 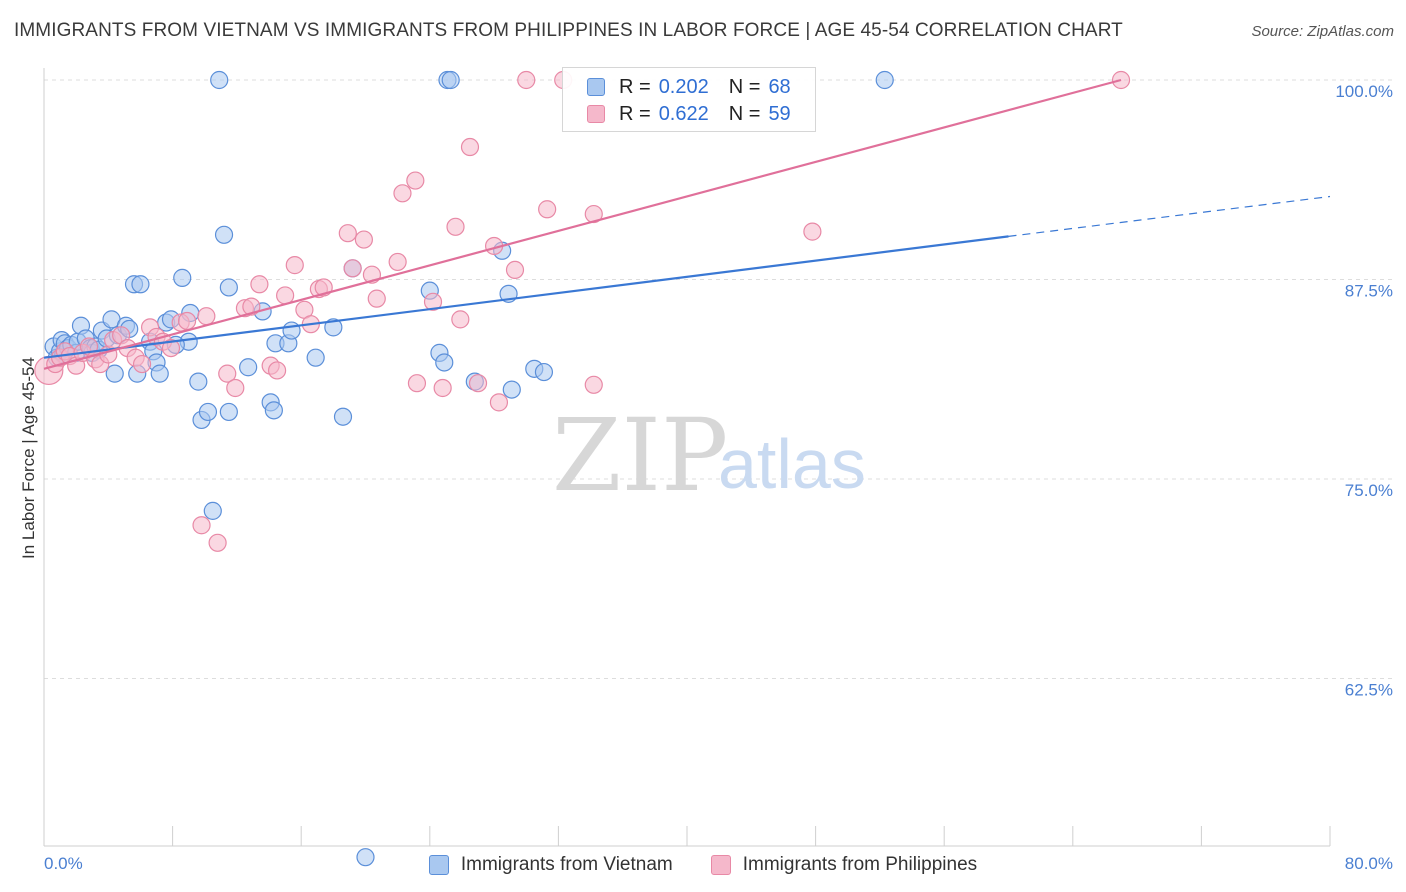 What do you see at coordinates (779, 86) in the screenshot?
I see `legend-n-value: 68` at bounding box center [779, 86].